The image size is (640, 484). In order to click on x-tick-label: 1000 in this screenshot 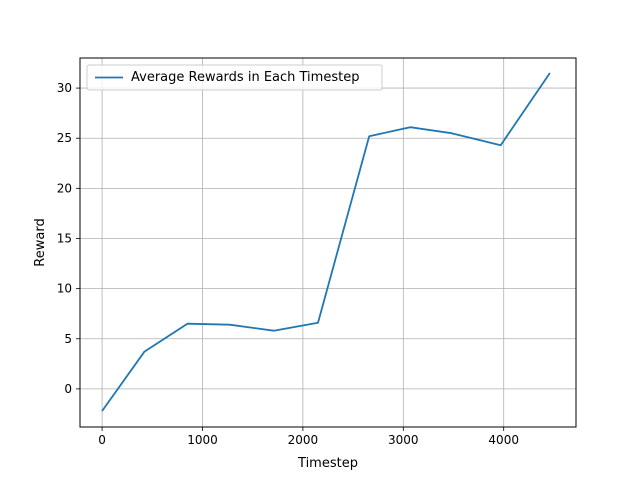, I will do `click(202, 440)`.